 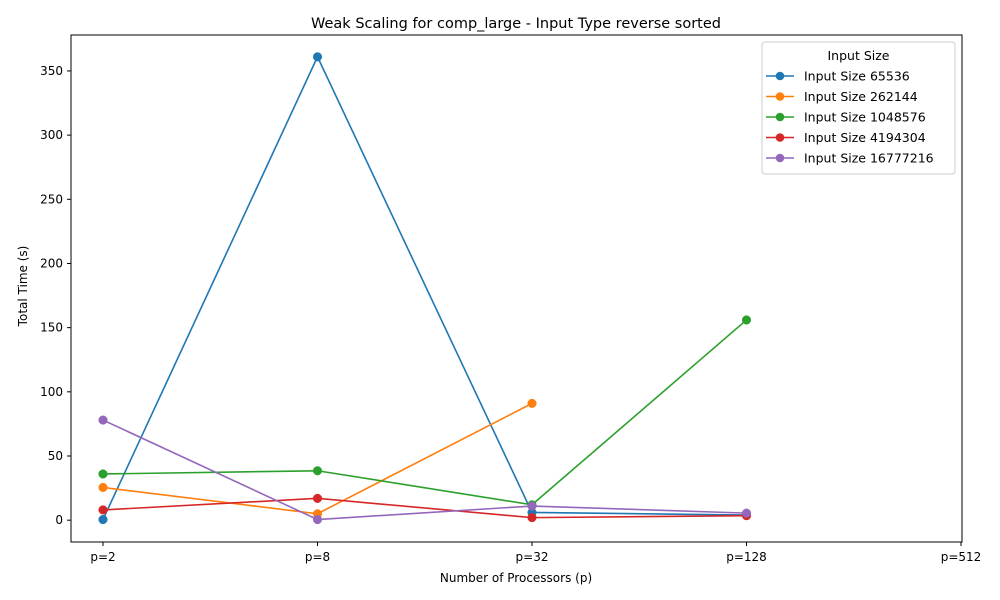 I want to click on legend-label: Input Size 4194304, so click(x=865, y=137).